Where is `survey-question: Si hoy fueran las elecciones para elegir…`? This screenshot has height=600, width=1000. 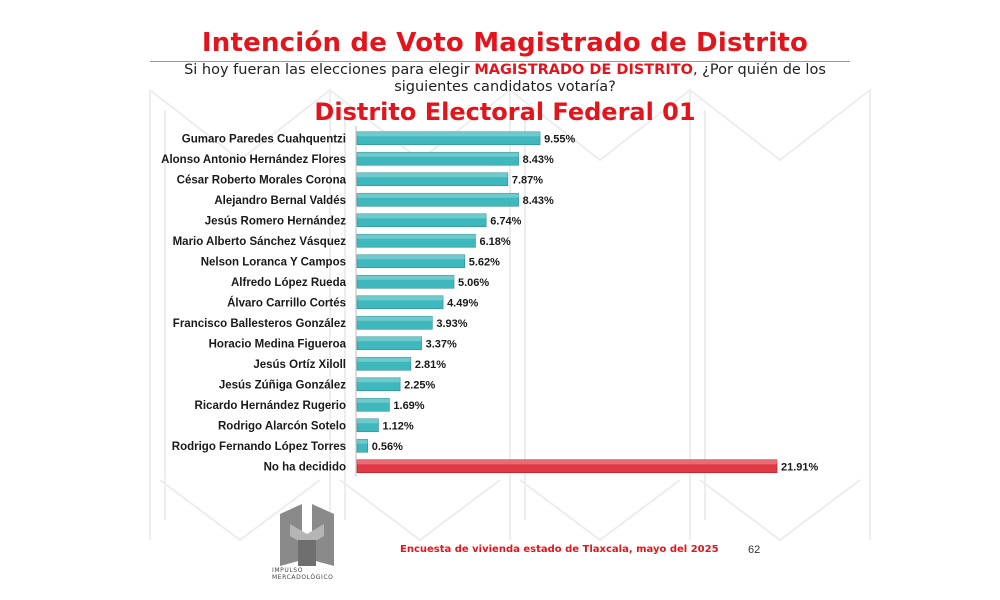
survey-question: Si hoy fueran las elecciones para elegir… is located at coordinates (505, 79).